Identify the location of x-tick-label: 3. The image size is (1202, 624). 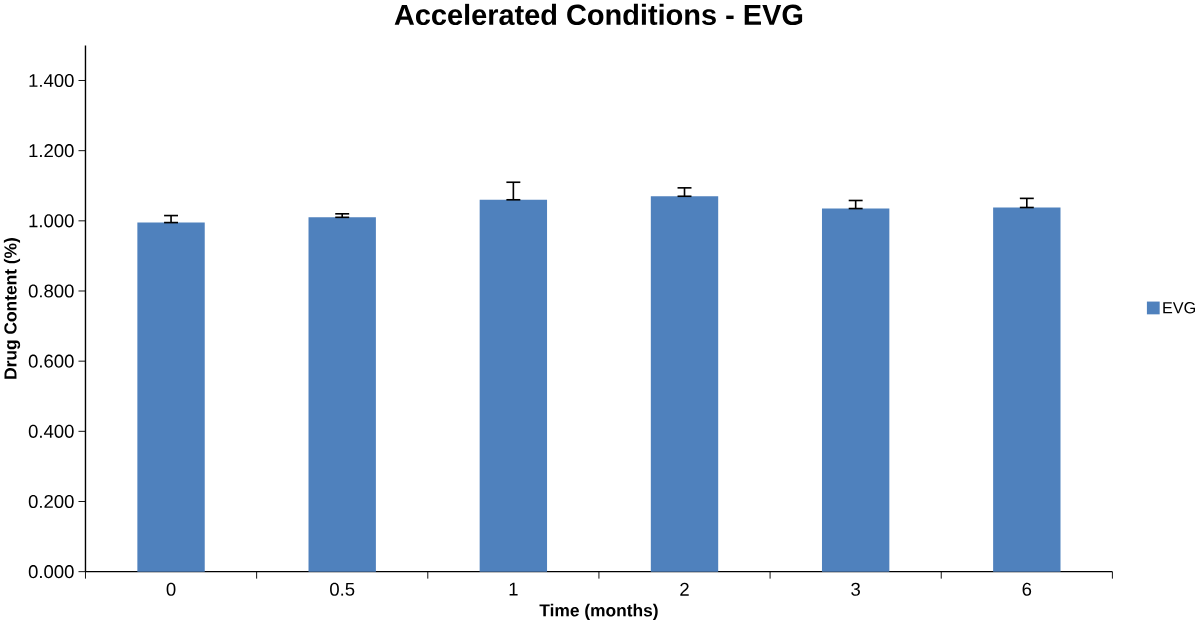
(855, 589).